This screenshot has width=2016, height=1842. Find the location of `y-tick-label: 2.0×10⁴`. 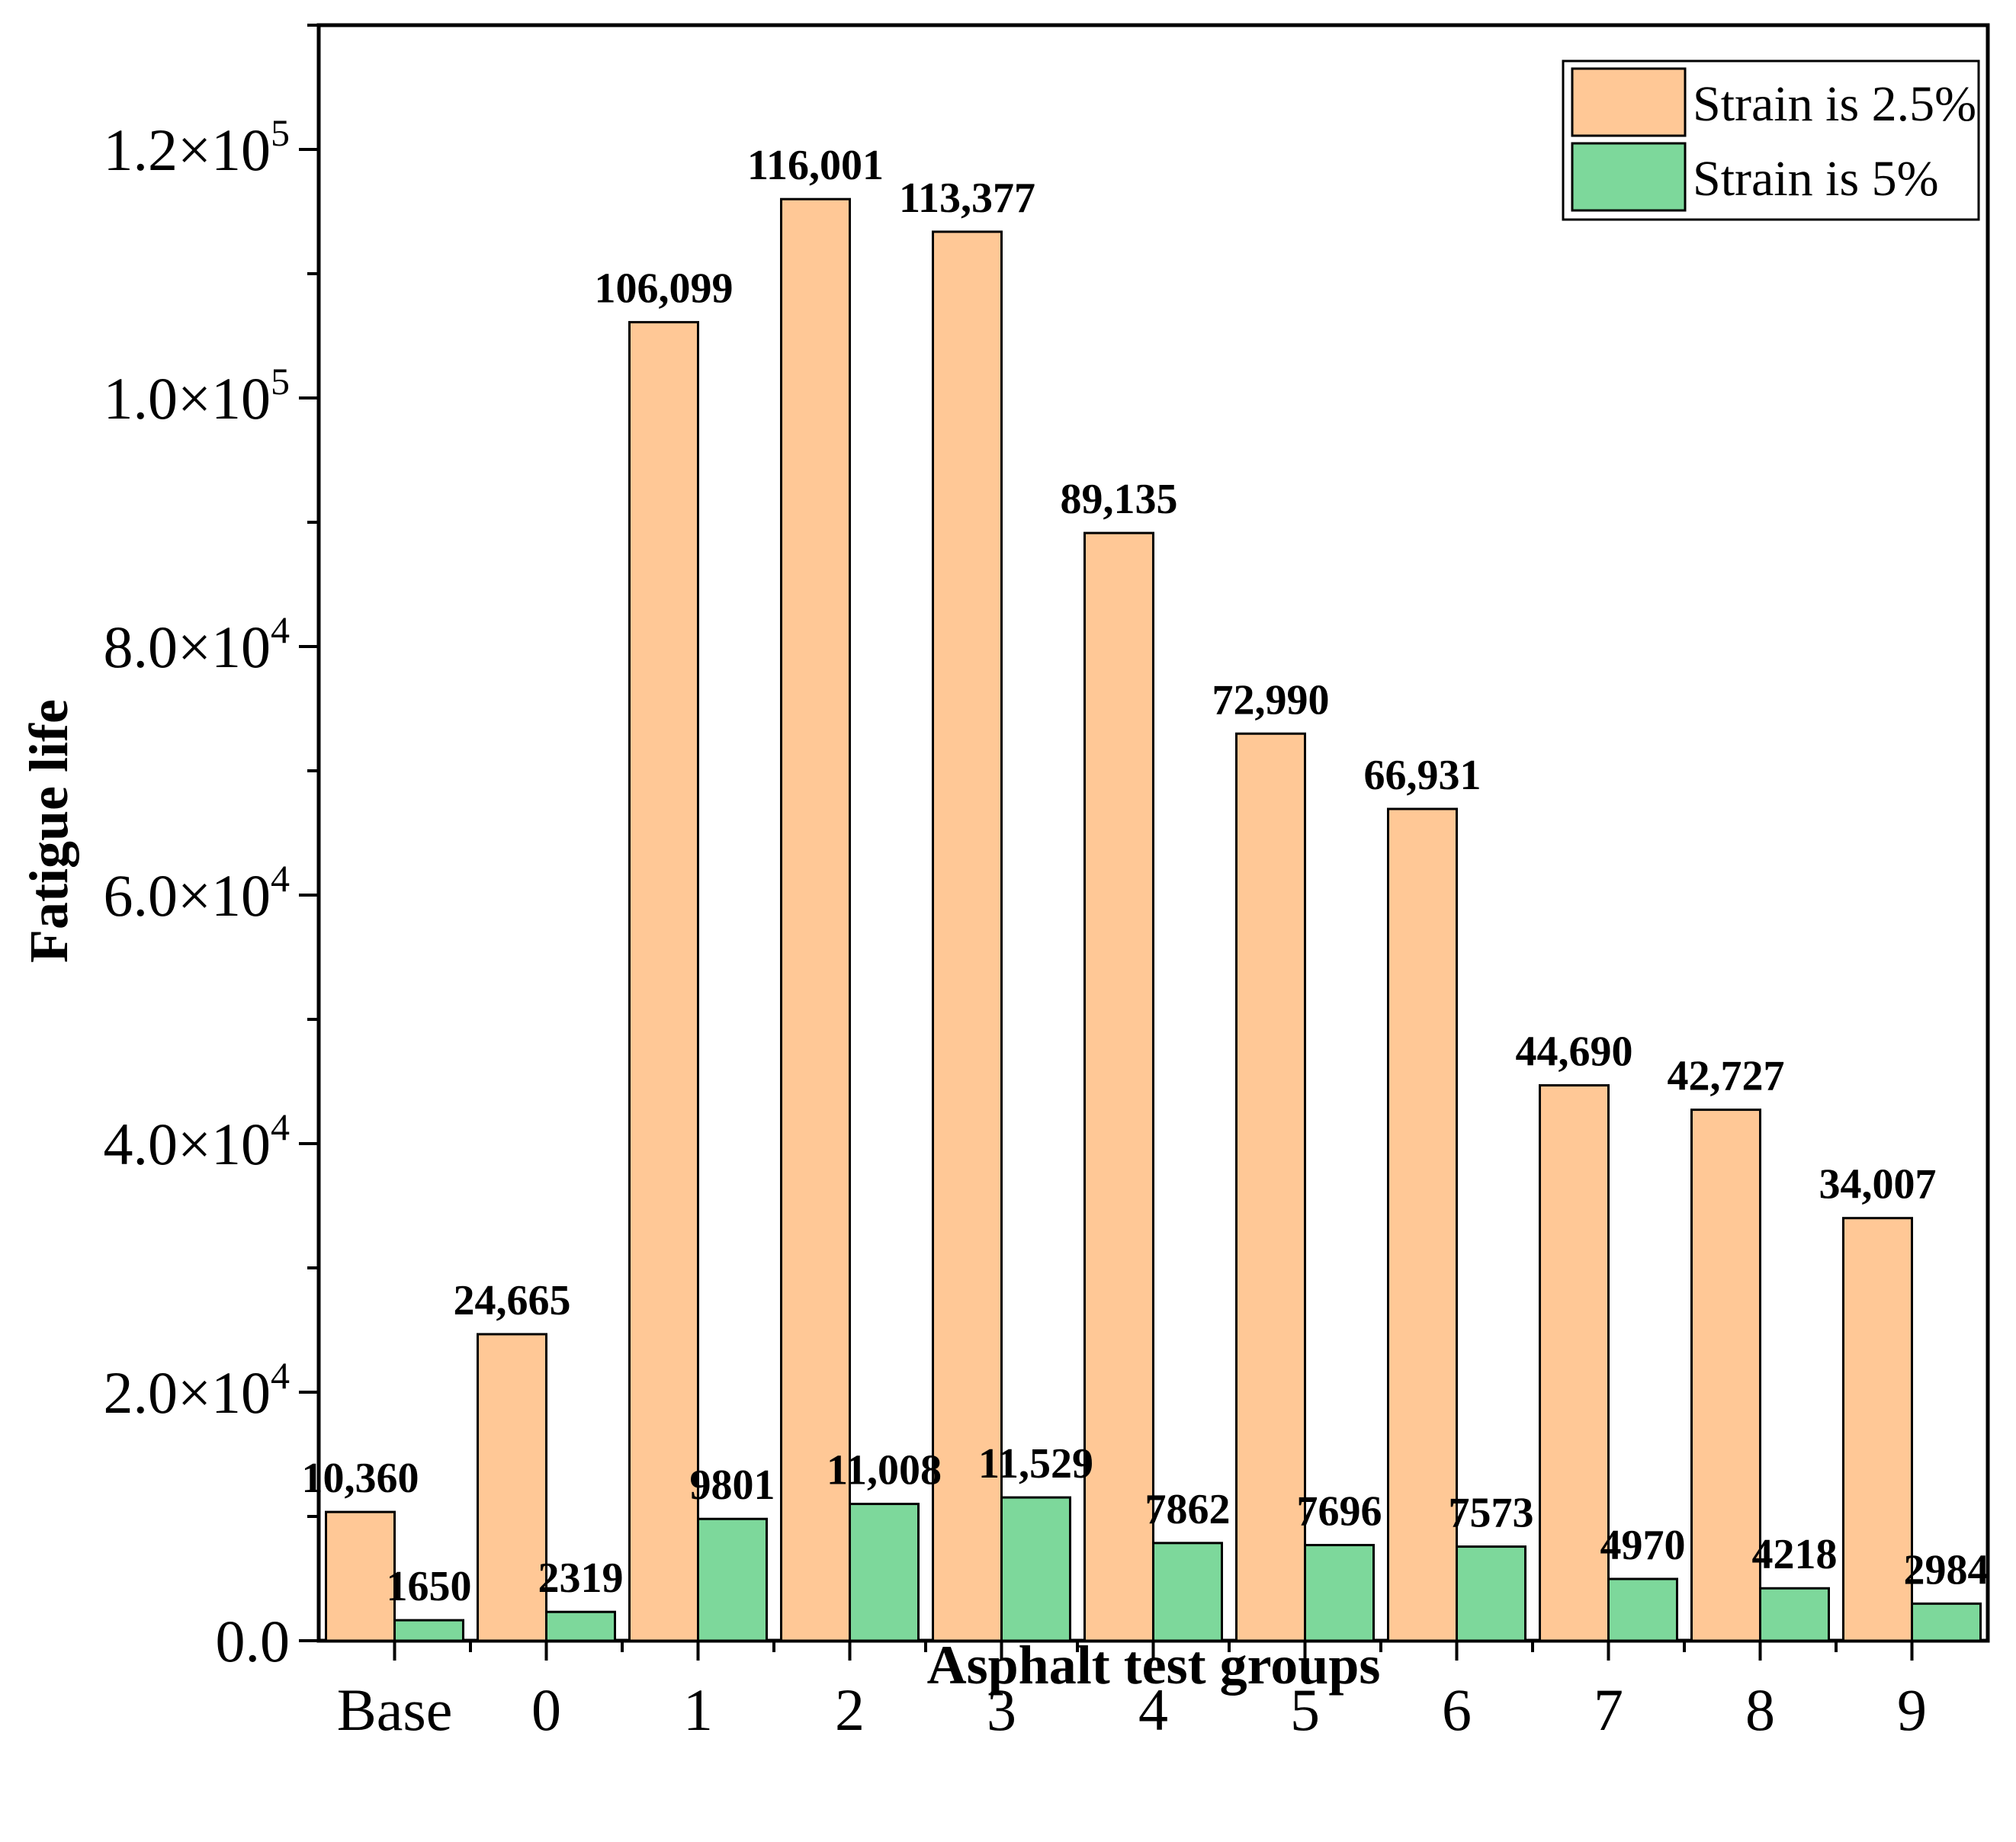

y-tick-label: 2.0×10⁴ is located at coordinates (197, 1390).